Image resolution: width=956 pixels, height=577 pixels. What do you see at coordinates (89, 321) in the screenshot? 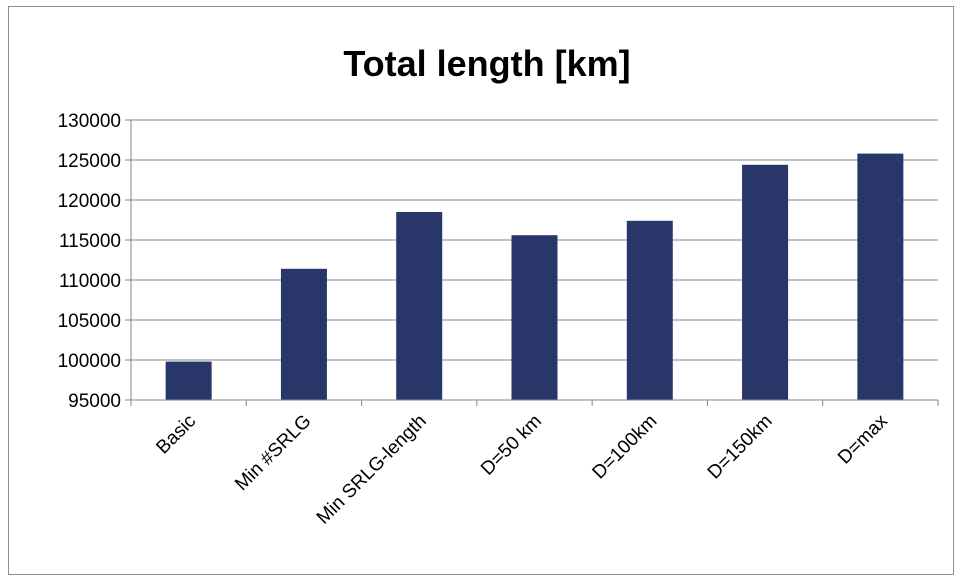
I see `y-tick-label: 105000` at bounding box center [89, 321].